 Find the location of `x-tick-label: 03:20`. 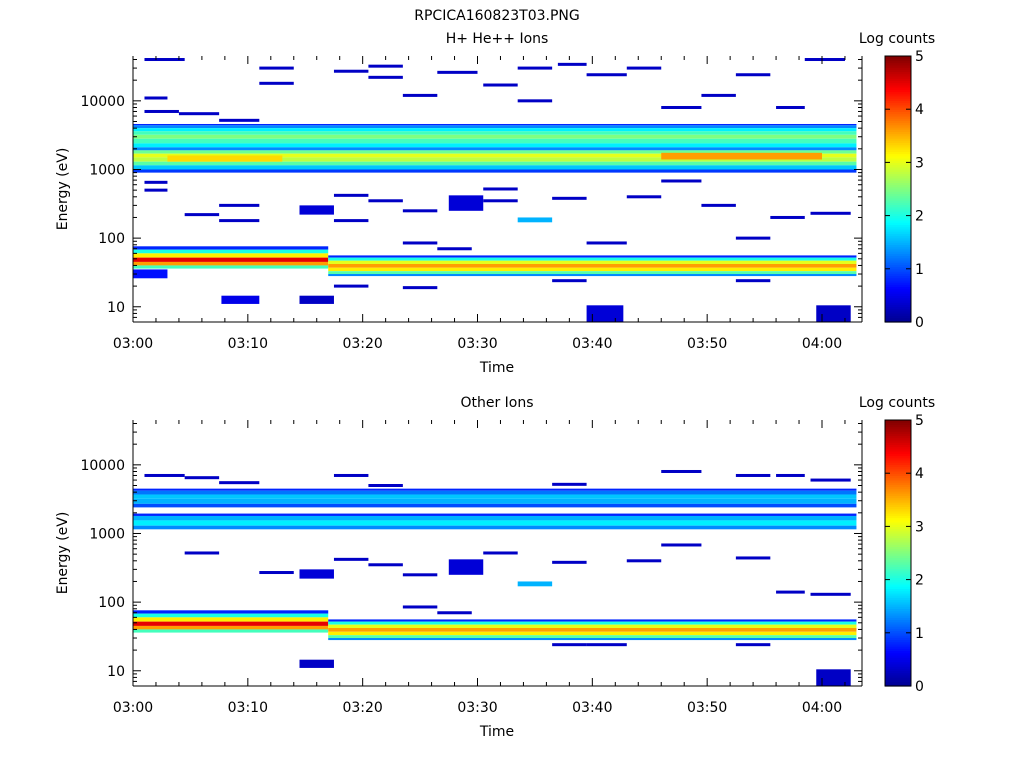

x-tick-label: 03:20 is located at coordinates (362, 344).